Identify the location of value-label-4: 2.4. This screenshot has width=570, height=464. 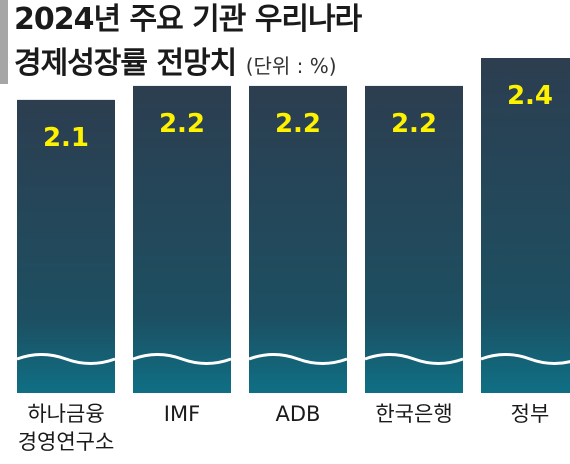
(530, 96).